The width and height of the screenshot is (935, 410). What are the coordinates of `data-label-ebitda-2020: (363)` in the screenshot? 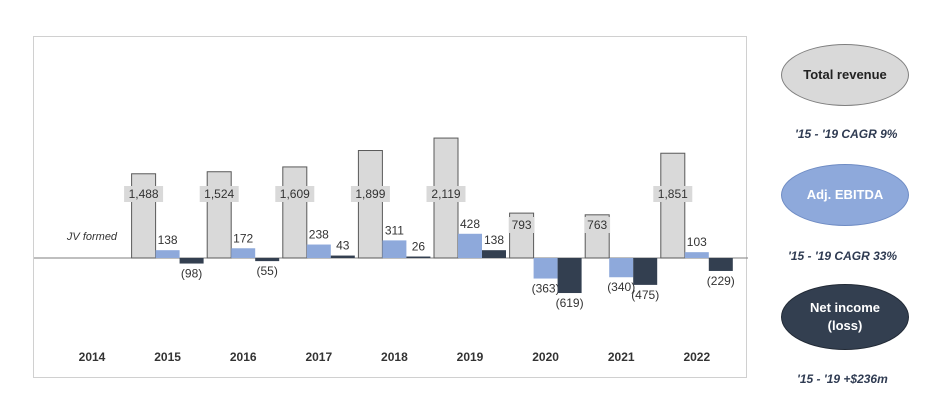 It's located at (546, 289).